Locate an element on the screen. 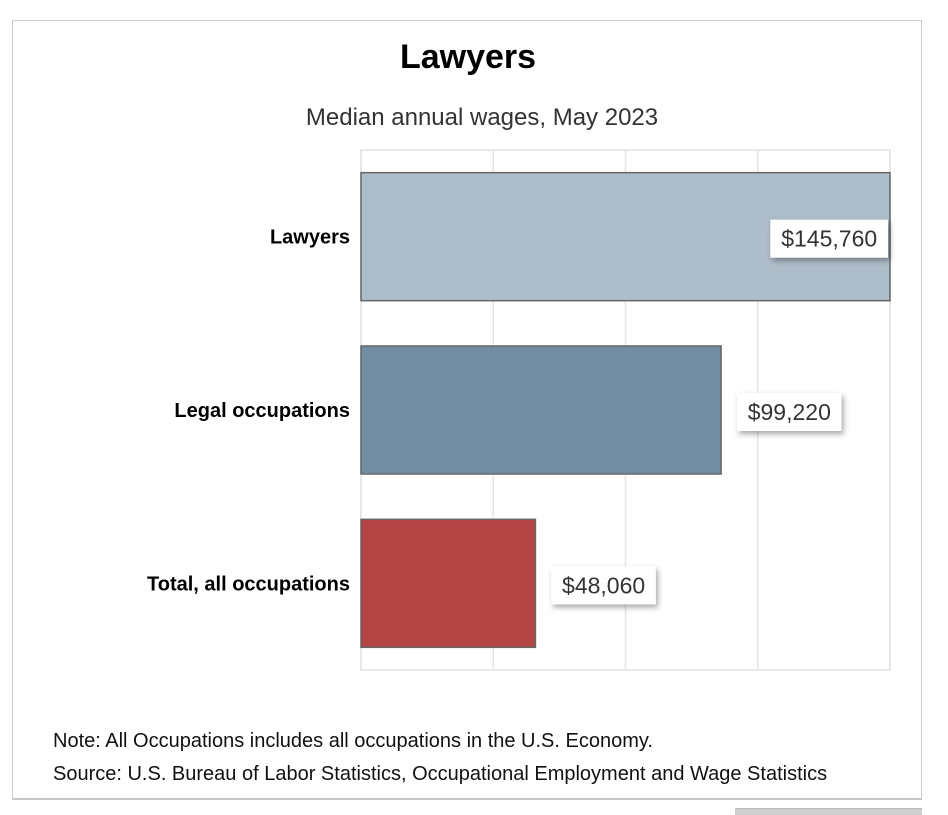 The width and height of the screenshot is (948, 815). category-label: Legal occupations is located at coordinates (262, 411).